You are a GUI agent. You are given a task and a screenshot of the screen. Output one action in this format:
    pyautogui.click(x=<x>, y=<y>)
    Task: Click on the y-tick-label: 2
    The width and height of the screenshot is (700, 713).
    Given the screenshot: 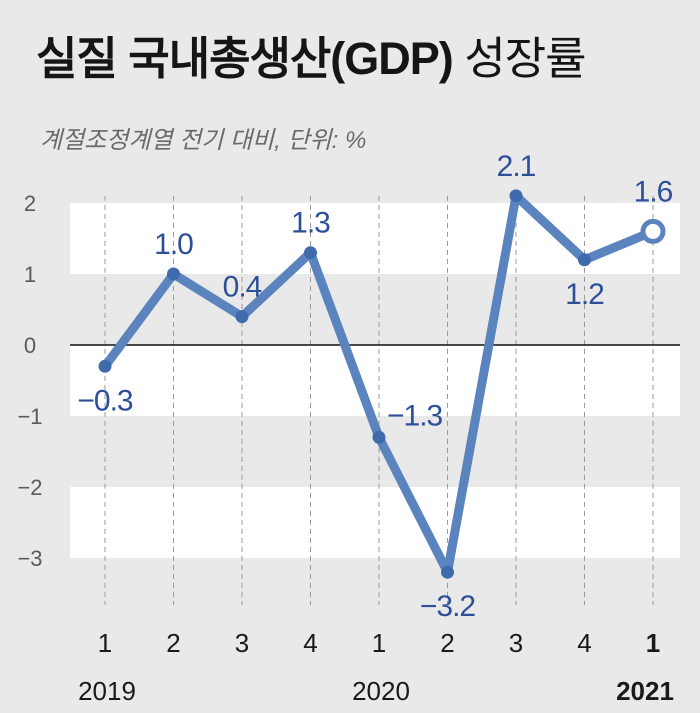 What is the action you would take?
    pyautogui.click(x=30, y=203)
    